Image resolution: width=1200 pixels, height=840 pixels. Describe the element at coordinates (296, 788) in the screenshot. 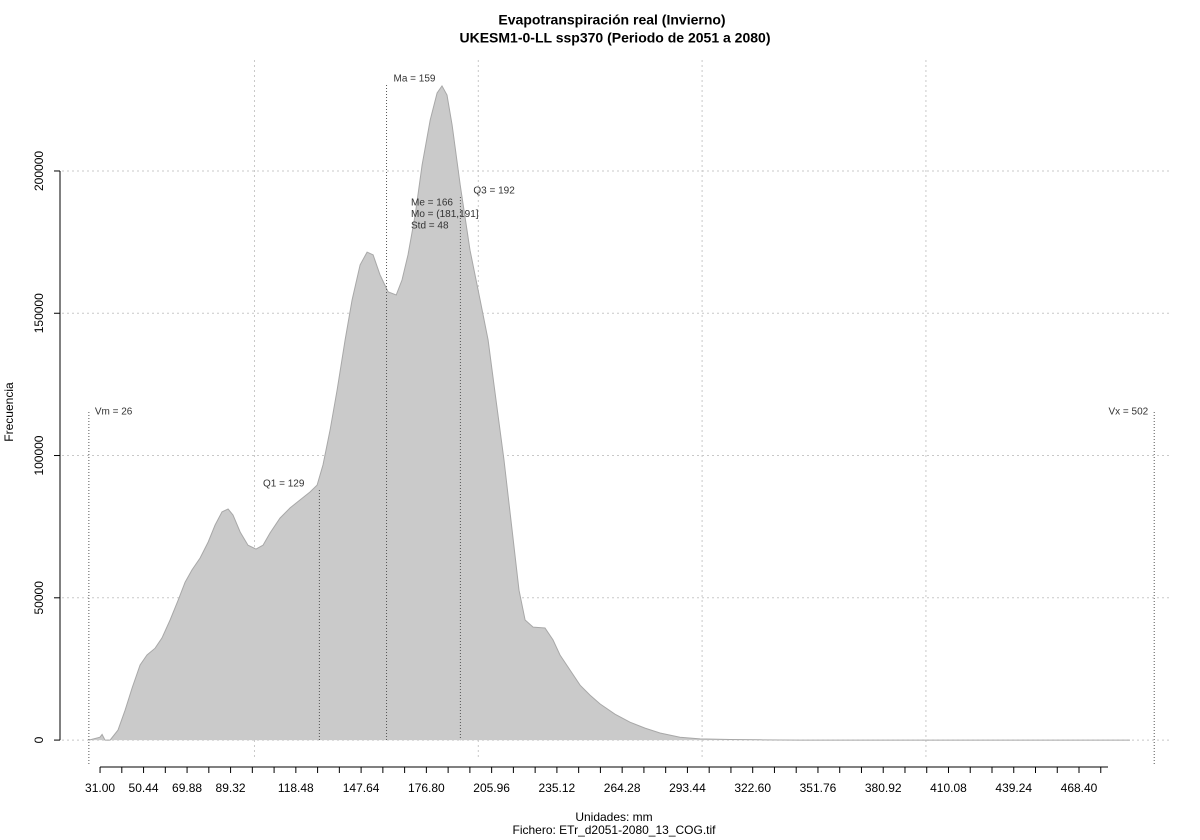

I see `x-tick-label: 118.48` at that location.